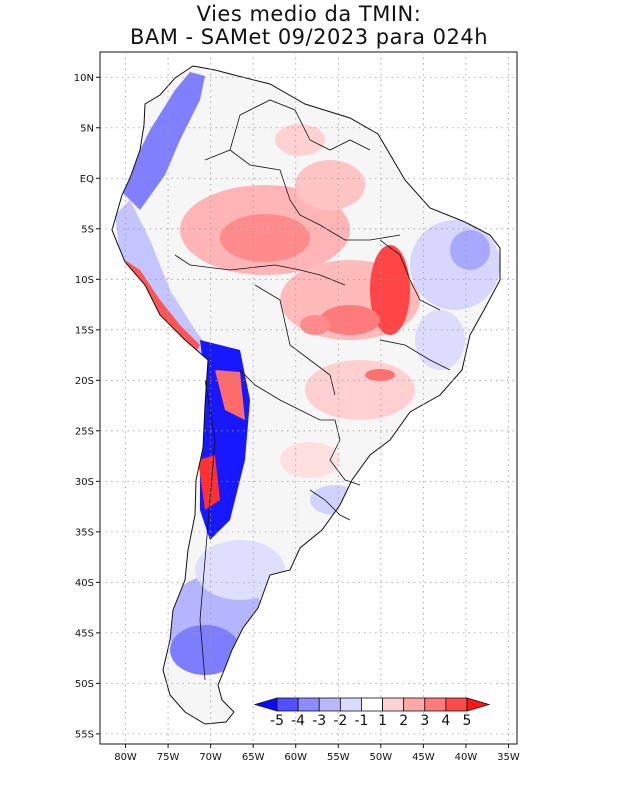 This screenshot has width=618, height=800. Describe the element at coordinates (403, 721) in the screenshot. I see `colorbar-label: 2` at that location.